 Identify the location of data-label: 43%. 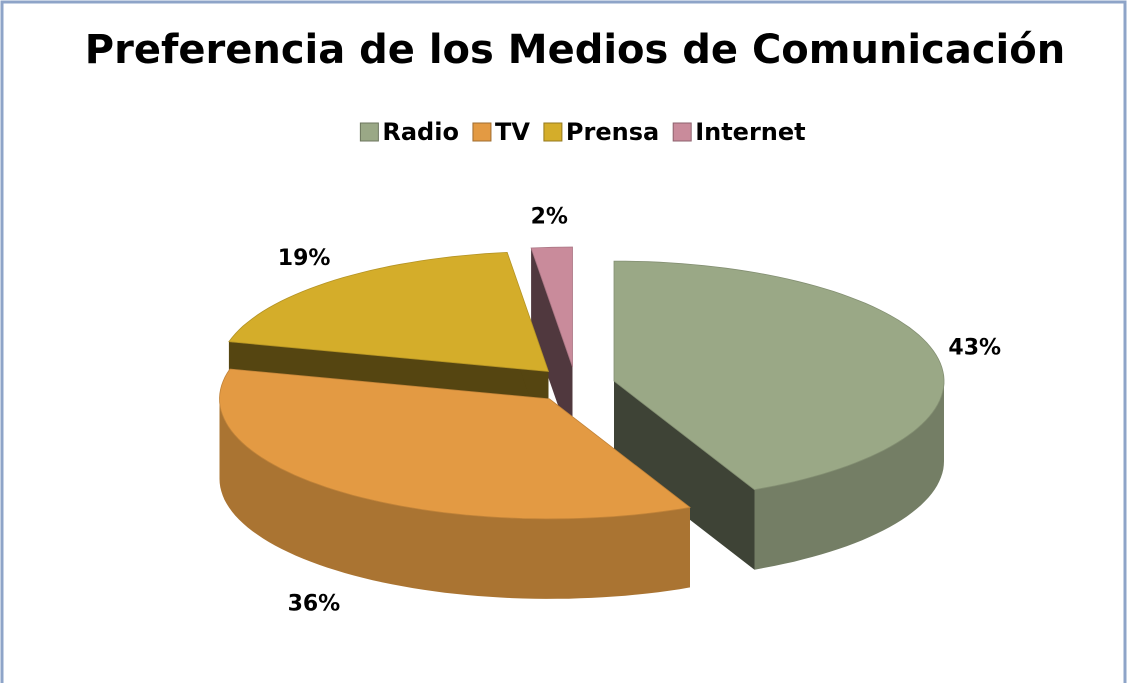
(974, 347).